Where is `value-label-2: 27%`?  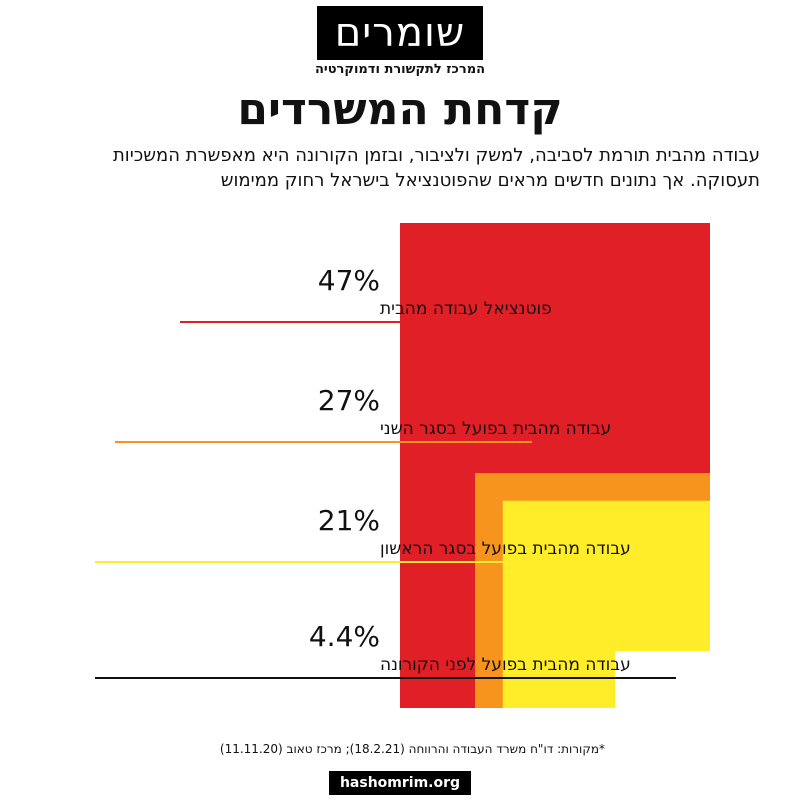
value-label-2: 27% is located at coordinates (349, 400).